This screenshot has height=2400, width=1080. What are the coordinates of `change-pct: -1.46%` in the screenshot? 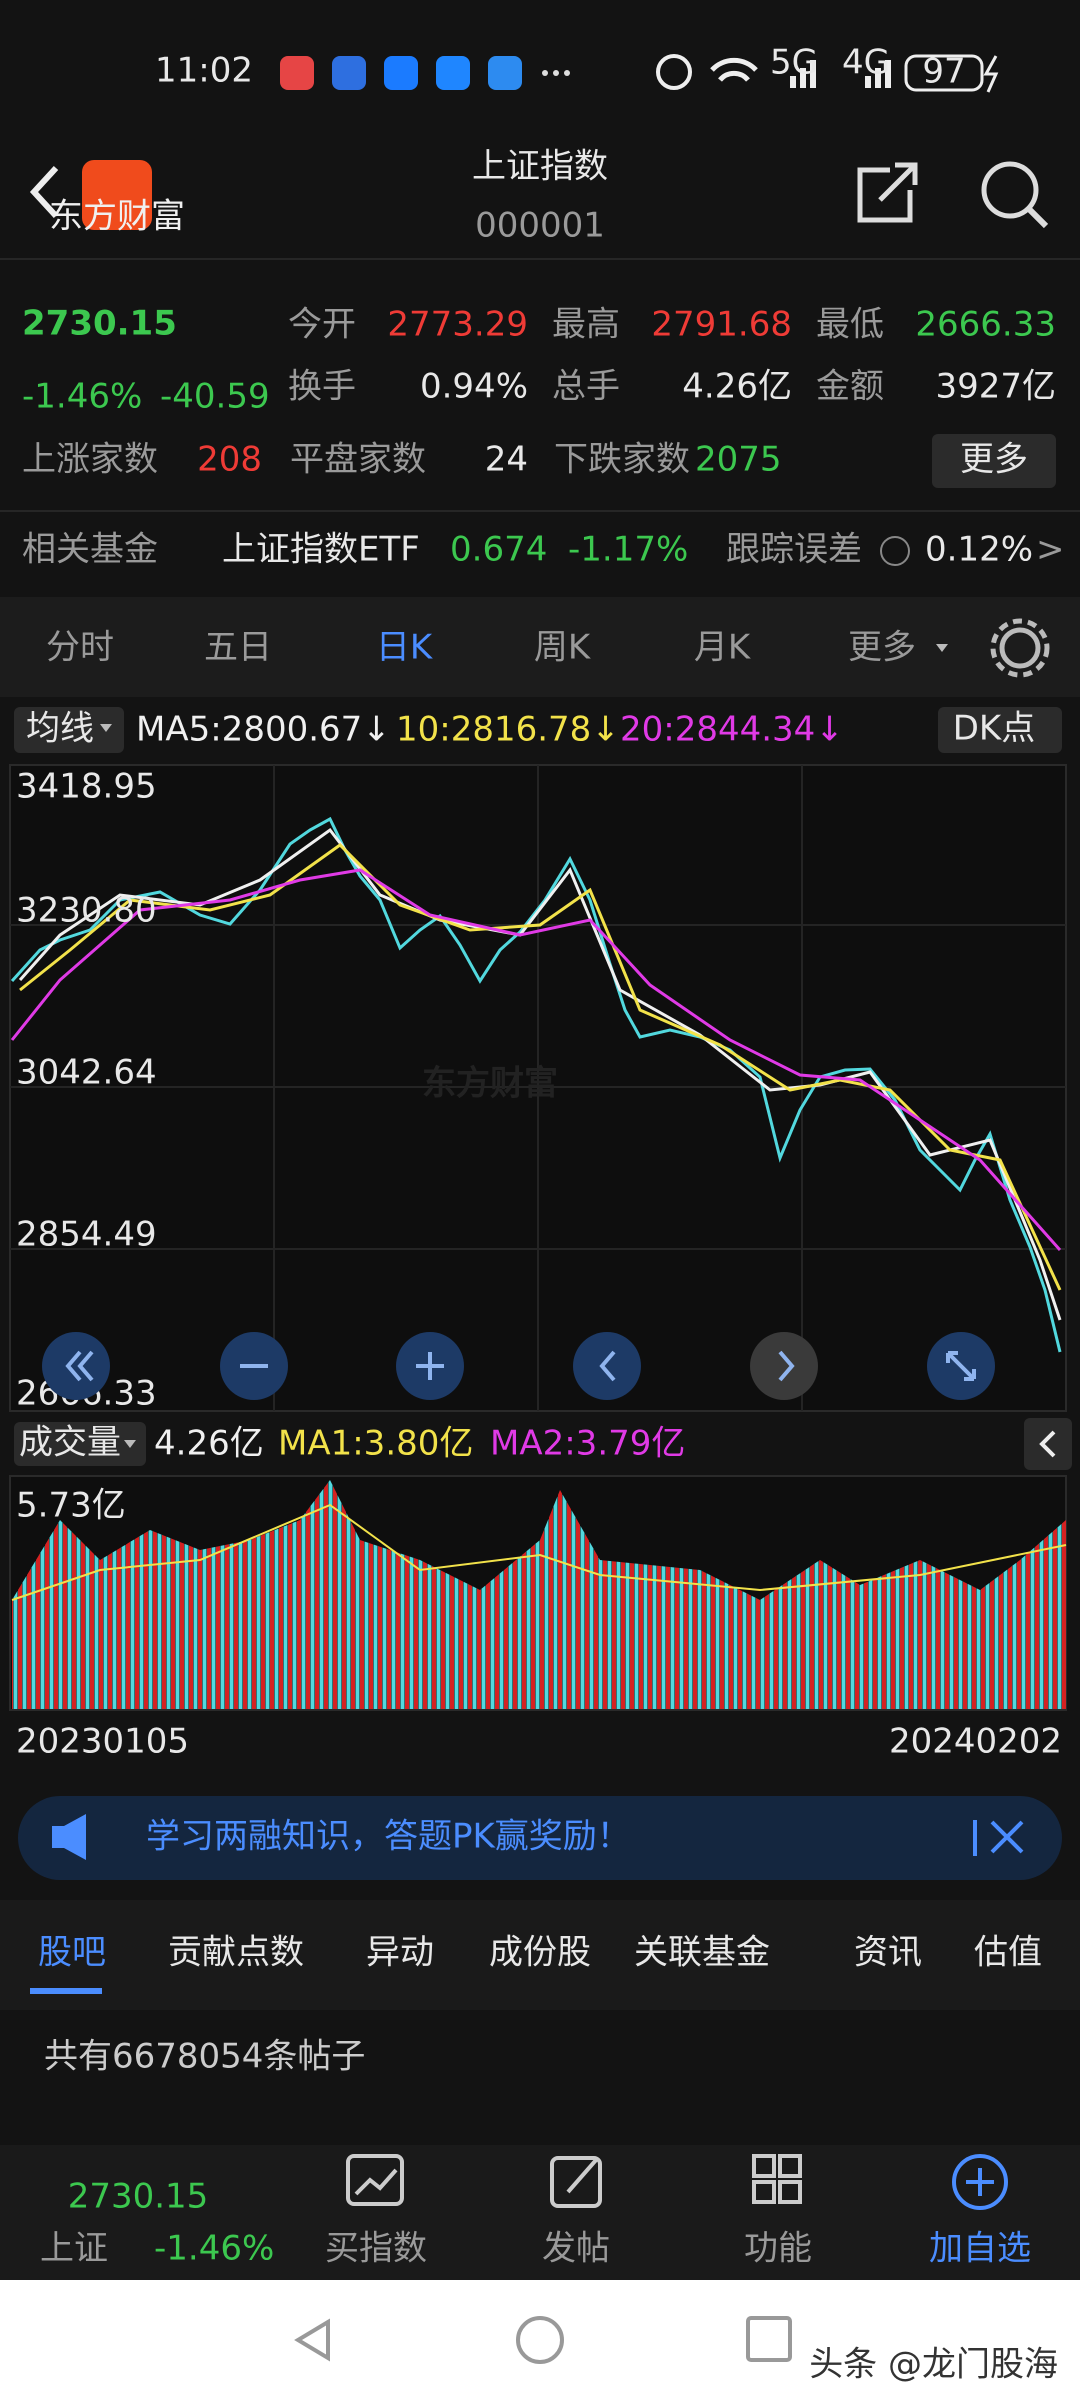 It's located at (82, 397).